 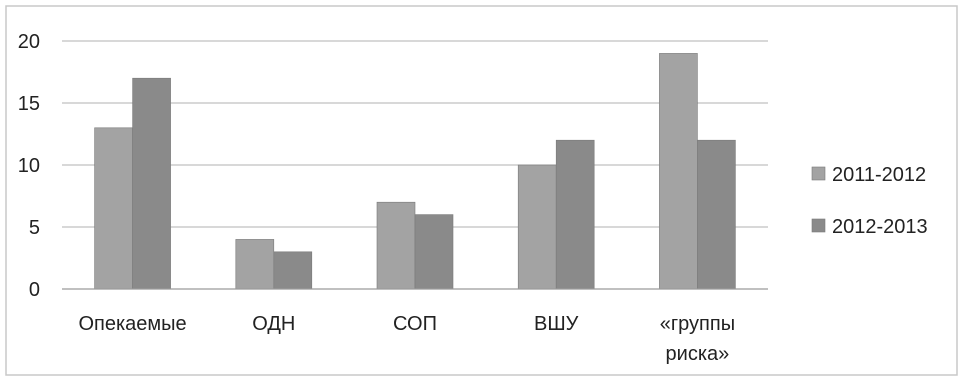 What do you see at coordinates (151, 183) in the screenshot?
I see `bar-series2-category1` at bounding box center [151, 183].